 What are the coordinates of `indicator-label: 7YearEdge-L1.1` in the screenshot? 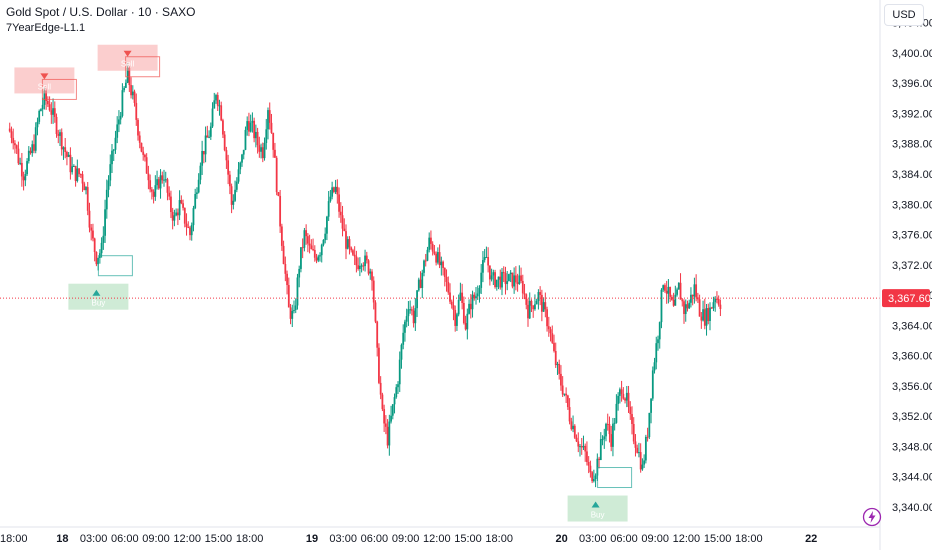 It's located at (46, 28).